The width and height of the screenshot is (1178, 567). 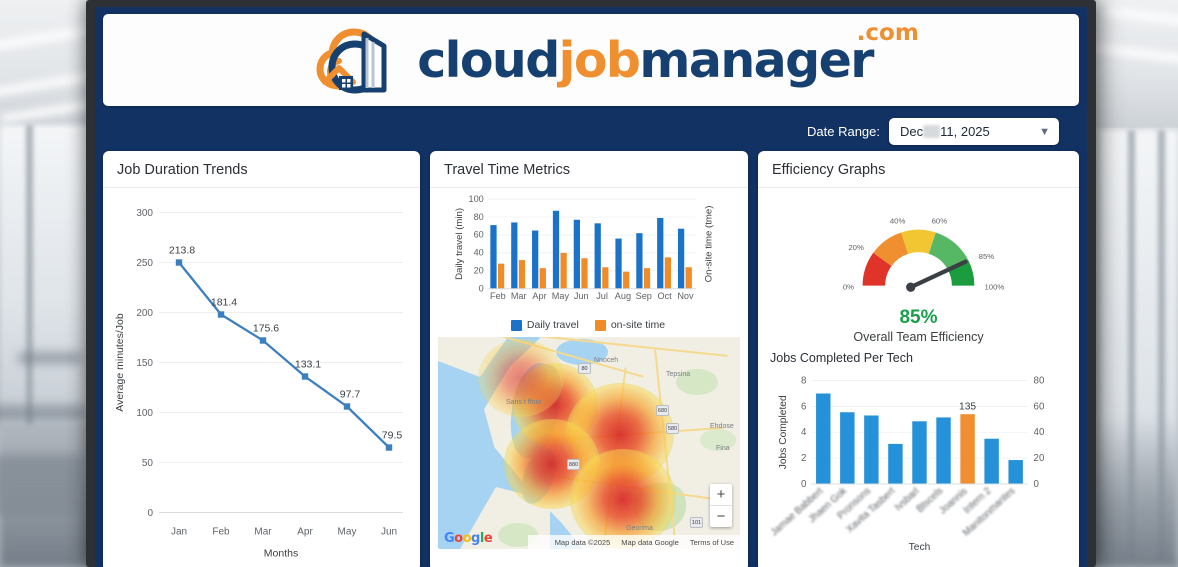 What do you see at coordinates (599, 60) in the screenshot?
I see `brand-word-job: job` at bounding box center [599, 60].